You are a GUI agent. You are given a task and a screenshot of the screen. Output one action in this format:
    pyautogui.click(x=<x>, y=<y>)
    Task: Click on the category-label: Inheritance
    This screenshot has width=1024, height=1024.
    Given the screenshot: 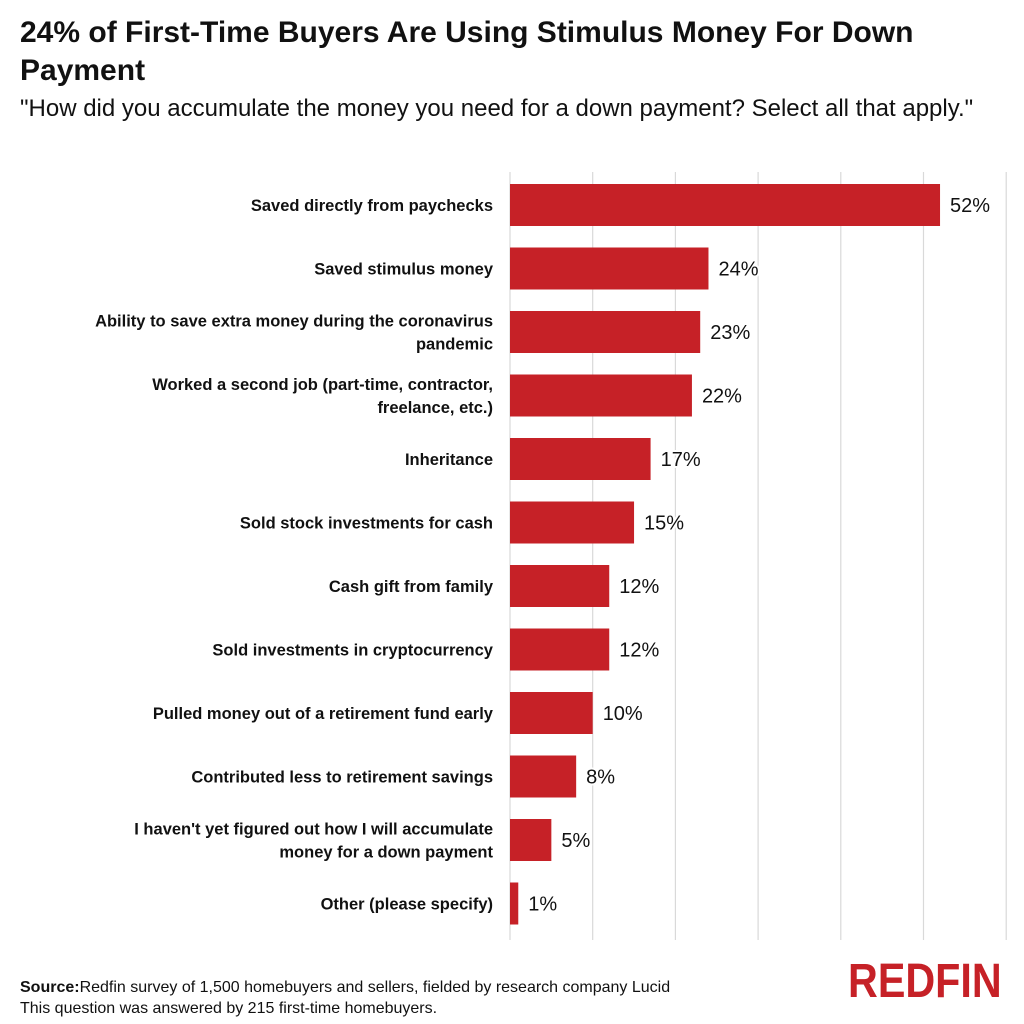 What is the action you would take?
    pyautogui.click(x=449, y=460)
    